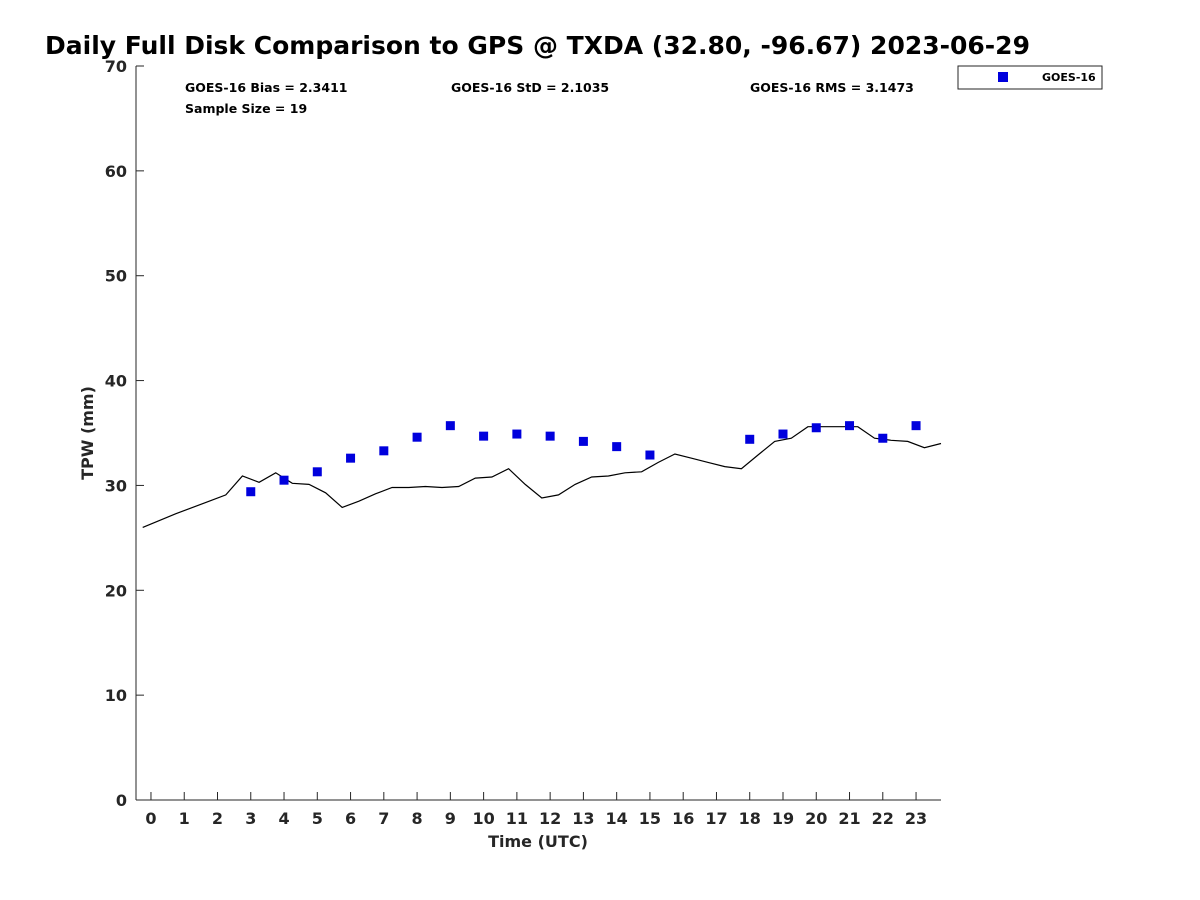 The height and width of the screenshot is (900, 1200). I want to click on y-tick-label: 20, so click(116, 590).